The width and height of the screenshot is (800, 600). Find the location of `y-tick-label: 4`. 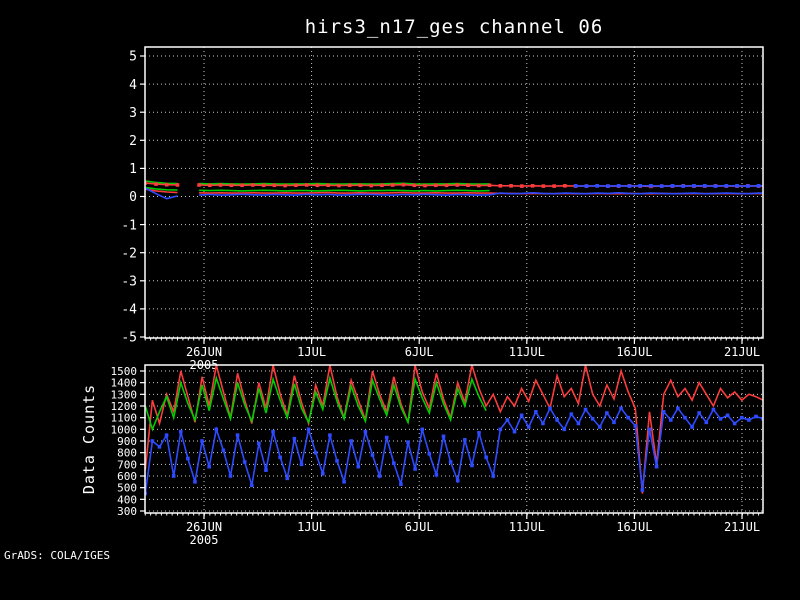

y-tick-label: 4 is located at coordinates (133, 85).